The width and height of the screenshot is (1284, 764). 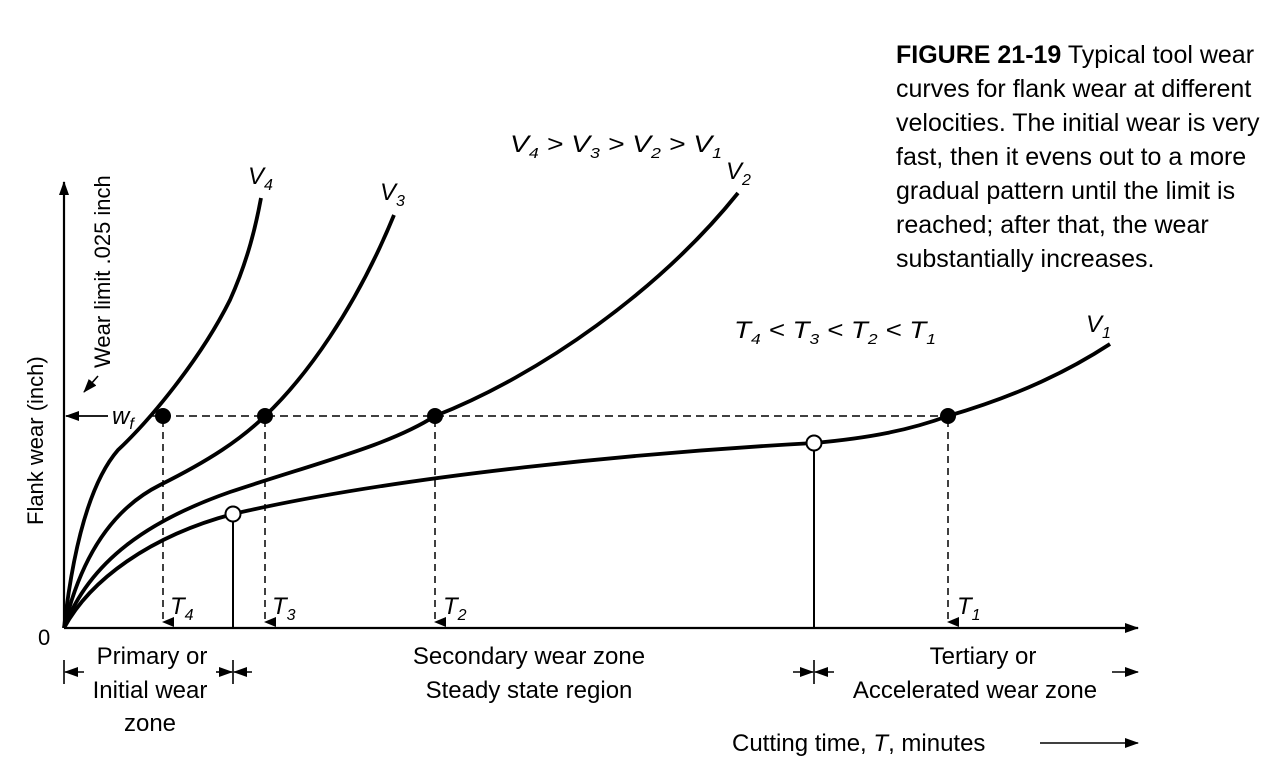 What do you see at coordinates (102, 271) in the screenshot?
I see `wear-limit-label: Wear limit .025 inch` at bounding box center [102, 271].